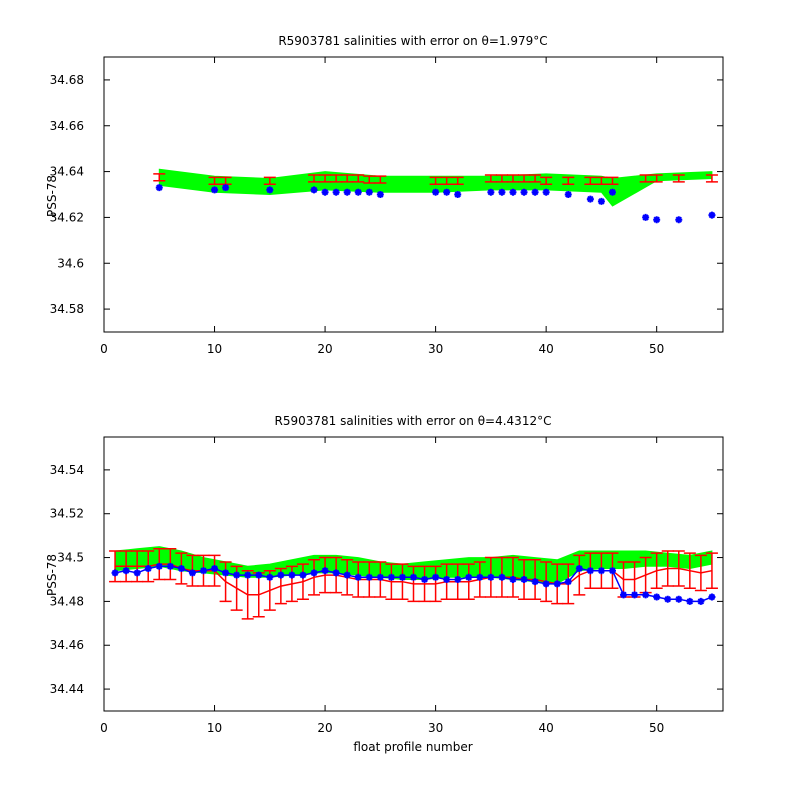 This screenshot has width=800, height=800. What do you see at coordinates (544, 421) in the screenshot?
I see `chart-title-unit: °C` at bounding box center [544, 421].